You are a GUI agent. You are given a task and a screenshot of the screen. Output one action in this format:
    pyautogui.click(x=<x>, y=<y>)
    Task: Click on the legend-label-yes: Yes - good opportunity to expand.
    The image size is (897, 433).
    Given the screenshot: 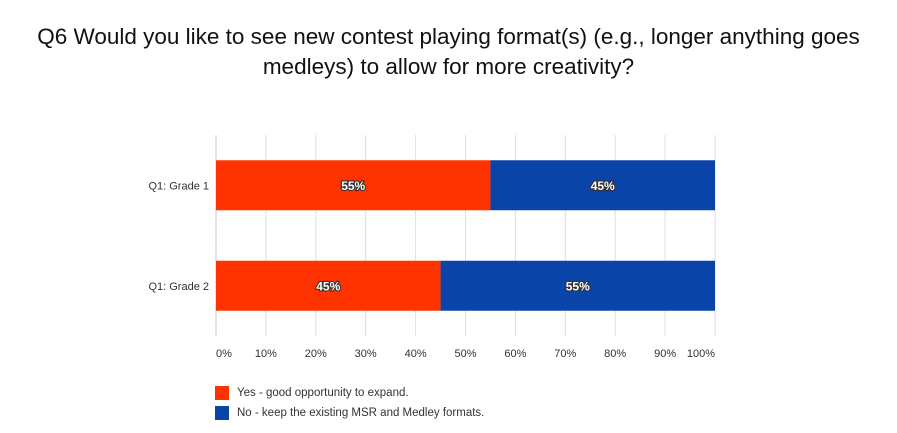 What is the action you would take?
    pyautogui.click(x=323, y=393)
    